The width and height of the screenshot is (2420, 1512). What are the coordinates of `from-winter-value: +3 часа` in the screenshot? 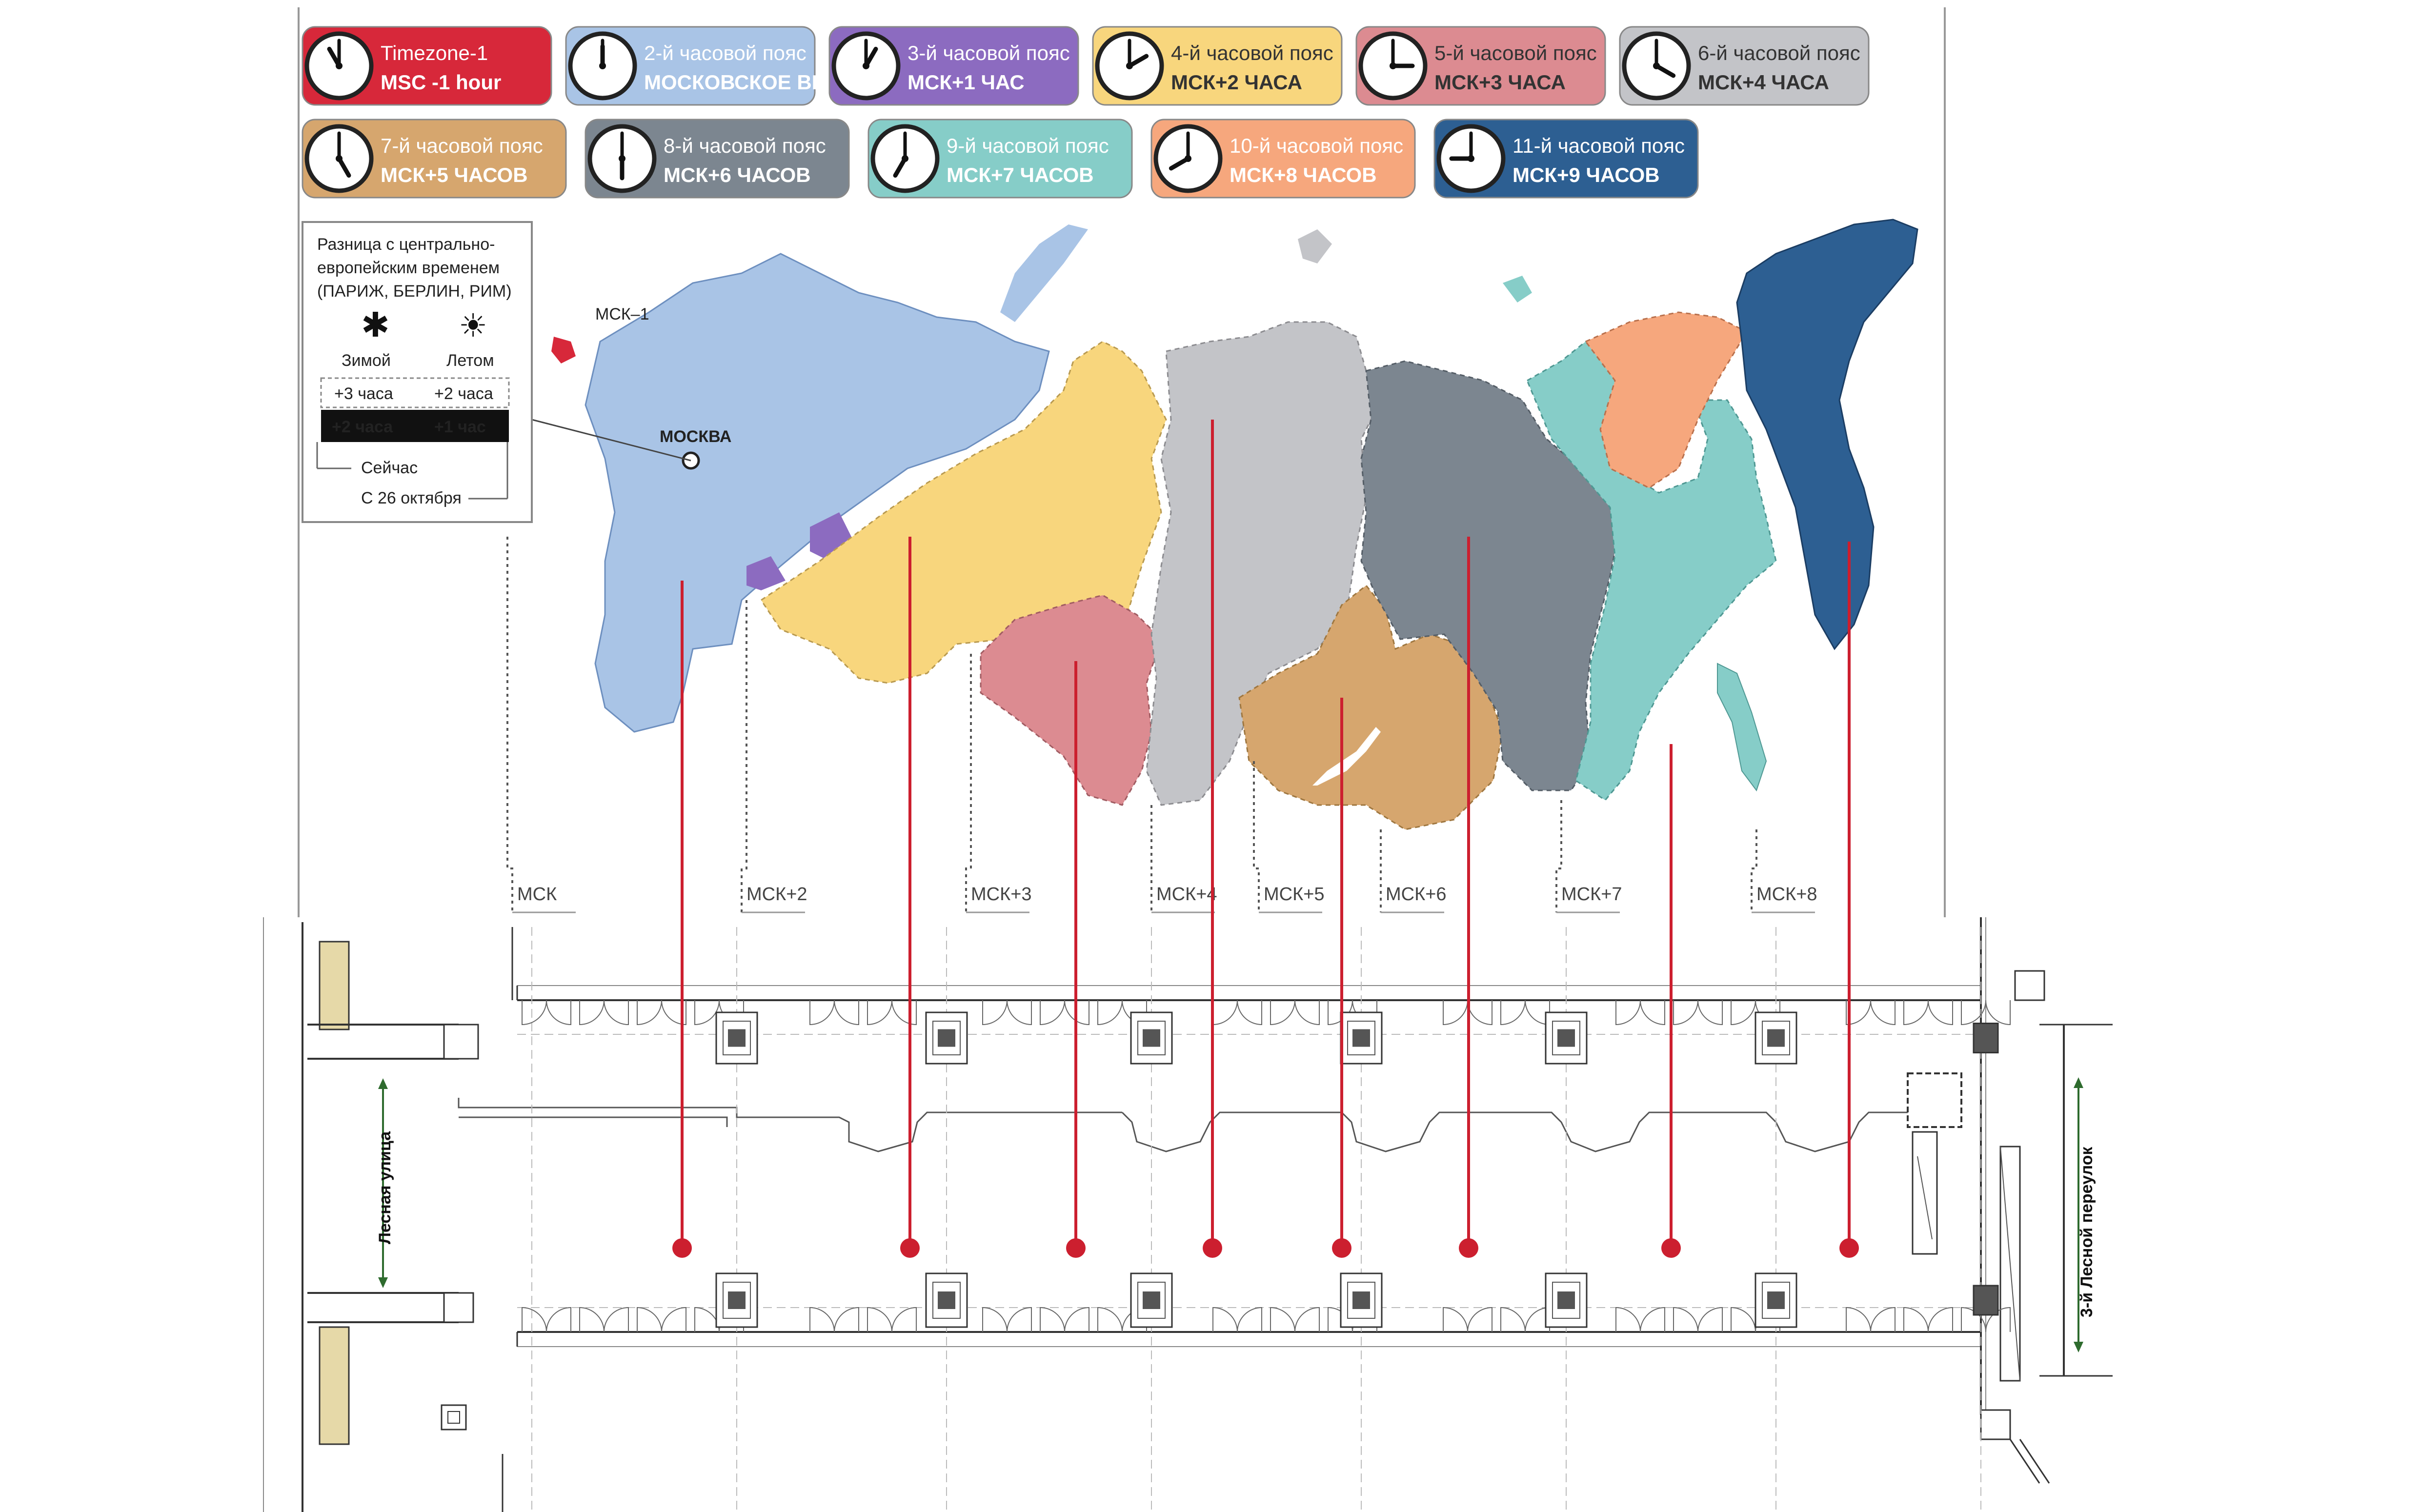 It's located at (363, 393).